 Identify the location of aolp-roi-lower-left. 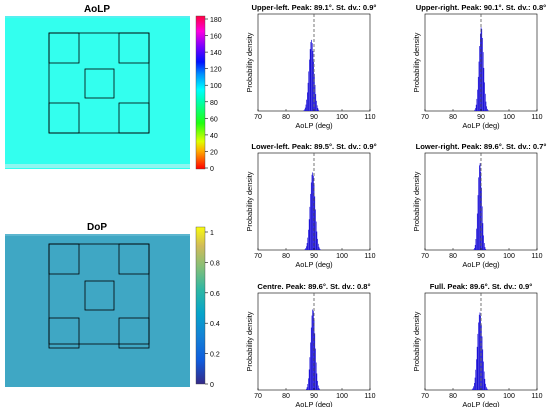
(64, 118).